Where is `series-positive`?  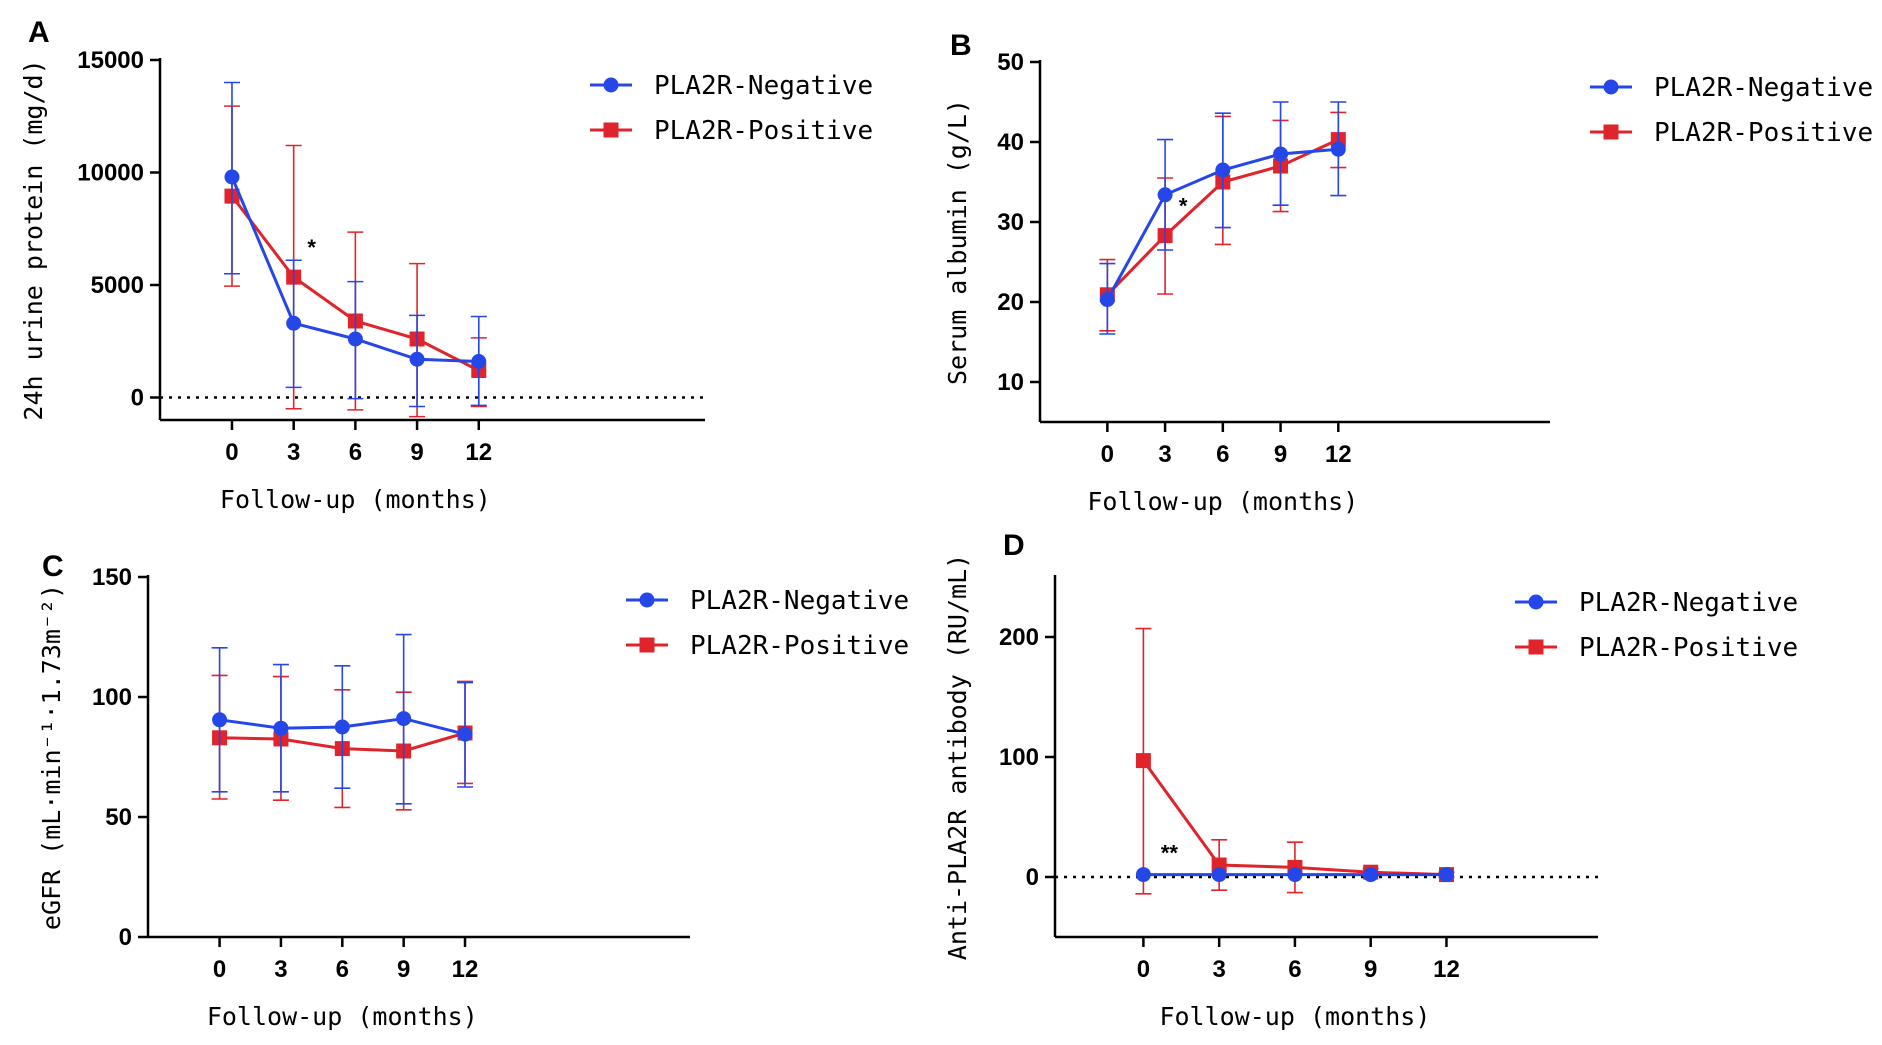 series-positive is located at coordinates (1295, 761).